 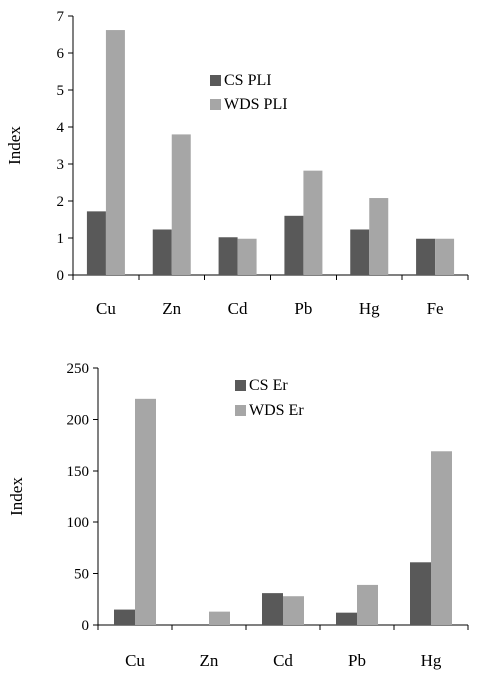 I want to click on y-tick-label: 150, so click(x=78, y=472).